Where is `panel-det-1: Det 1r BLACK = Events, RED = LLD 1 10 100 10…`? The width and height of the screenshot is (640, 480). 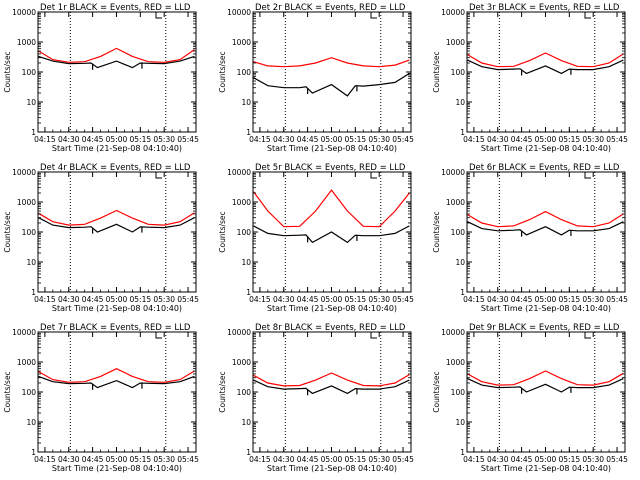 panel-det-1: Det 1r BLACK = Events, RED = LLD 1 10 100 10… is located at coordinates (101, 78).